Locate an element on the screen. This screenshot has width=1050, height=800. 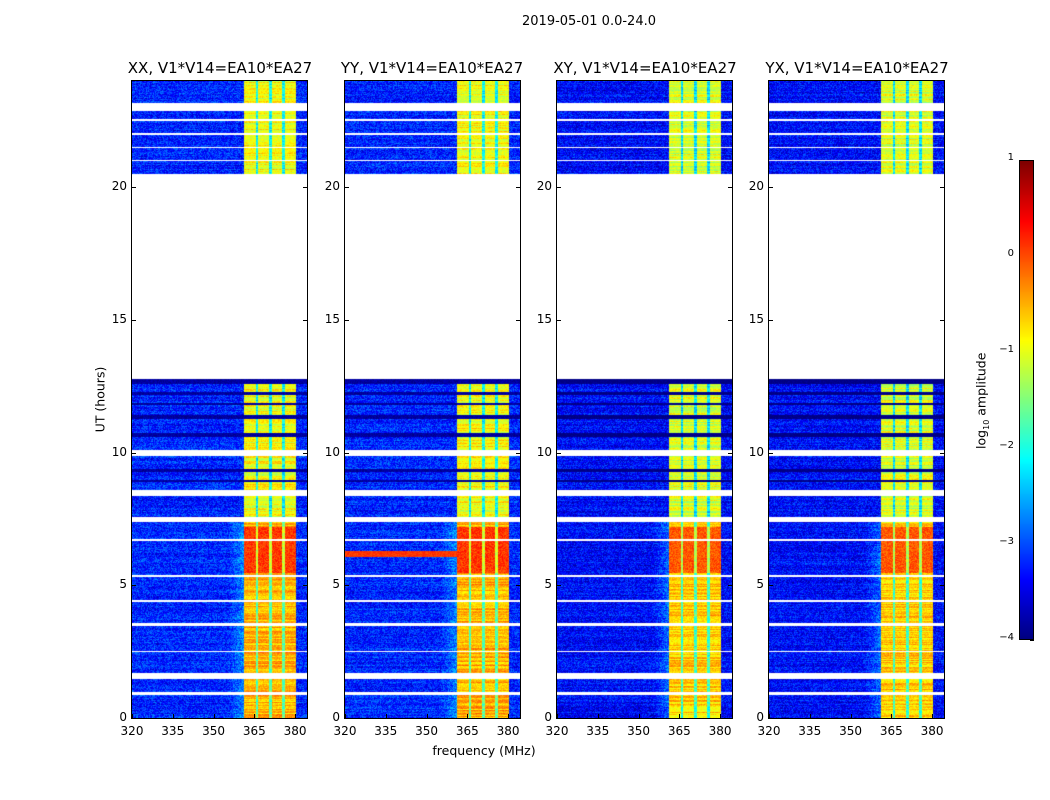
panel-title-xx: XX, V1*V14=EA10*EA27 is located at coordinates (220, 68).